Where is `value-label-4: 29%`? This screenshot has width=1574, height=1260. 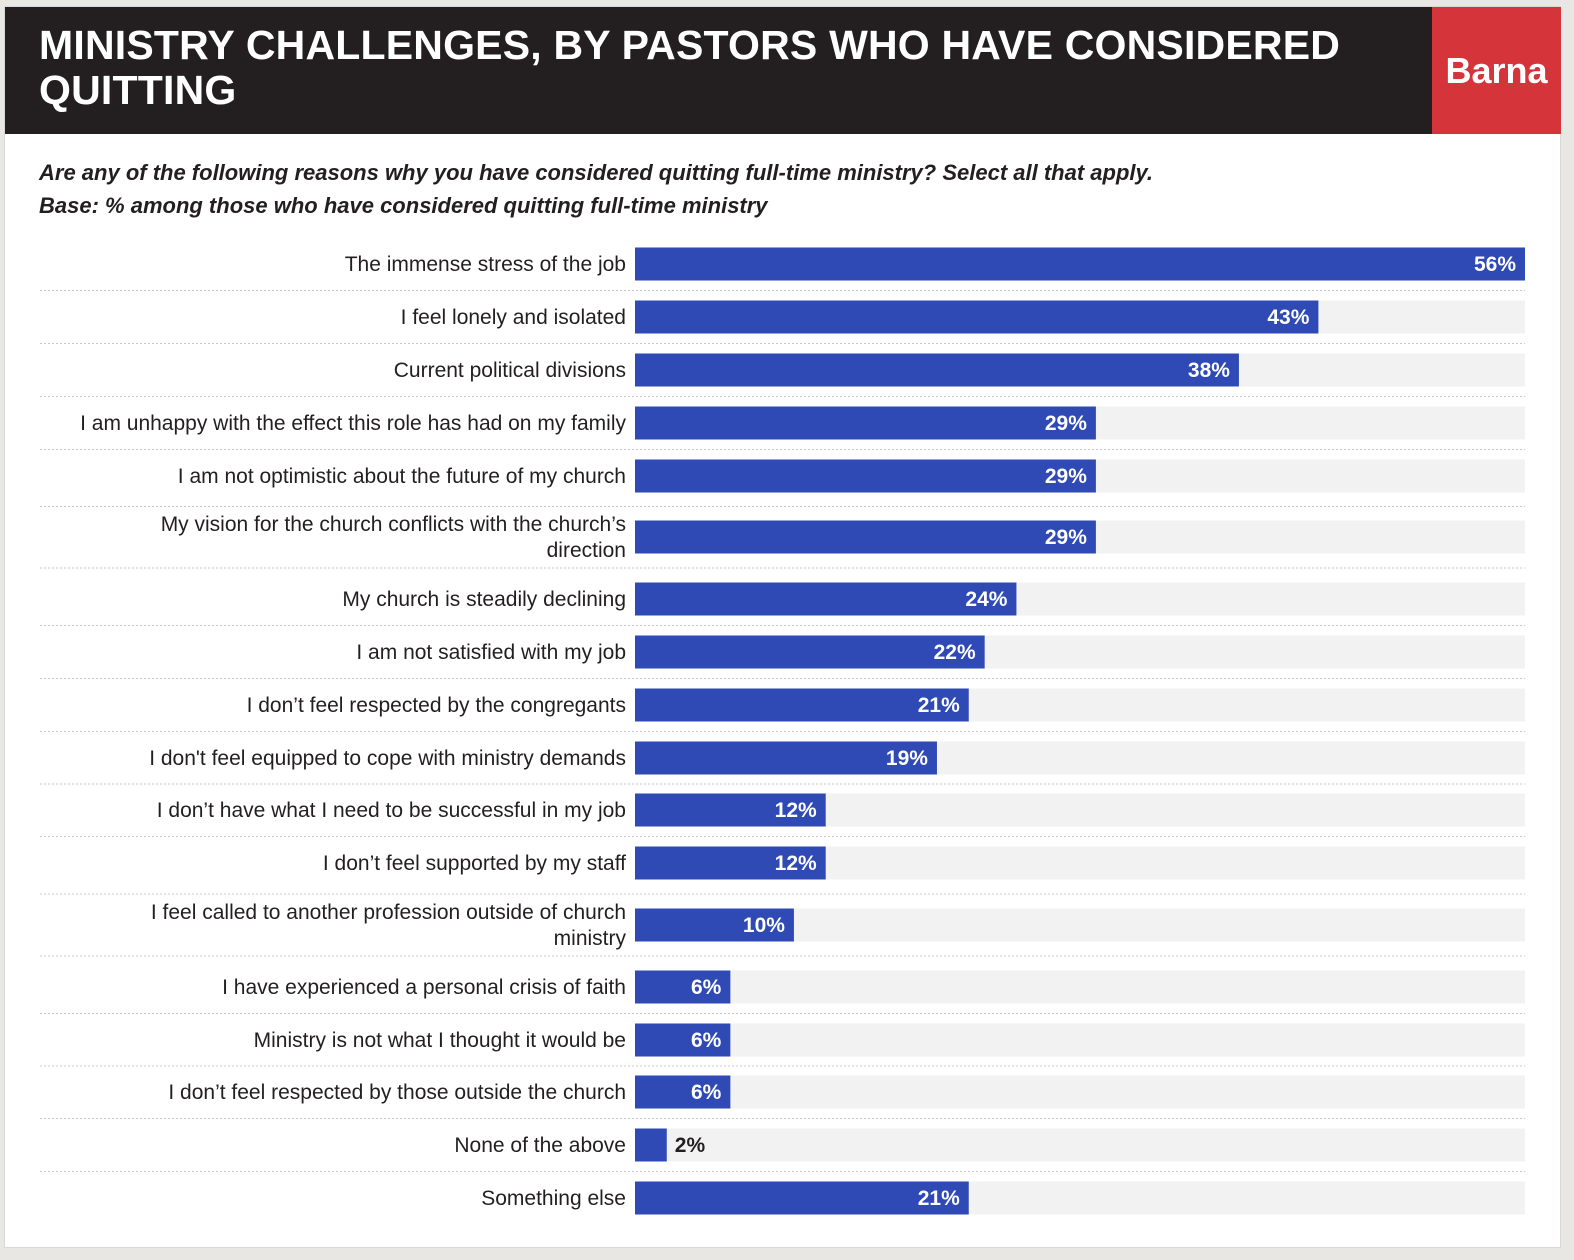
value-label-4: 29% is located at coordinates (1066, 423).